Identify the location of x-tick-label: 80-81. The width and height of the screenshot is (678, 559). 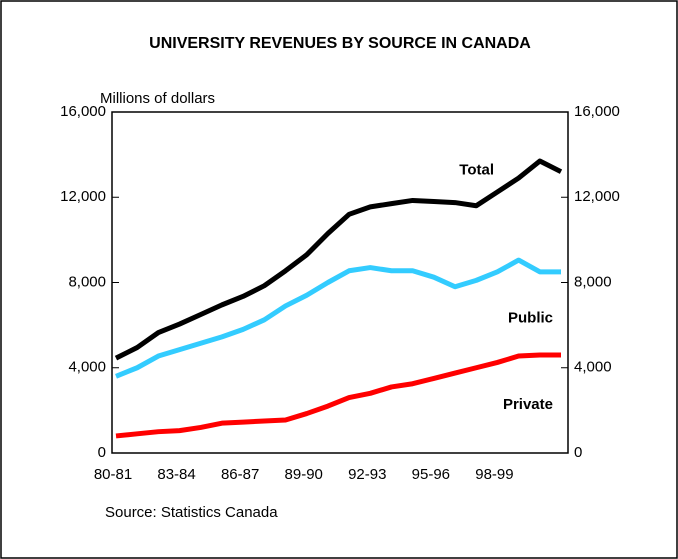
(113, 474).